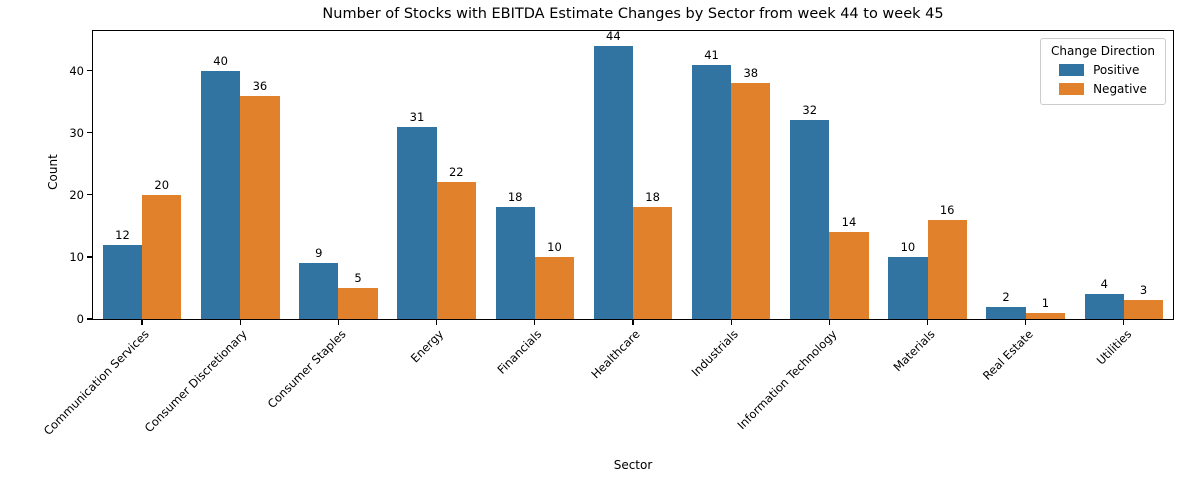 The image size is (1180, 482). What do you see at coordinates (1104, 284) in the screenshot?
I see `bar-value-label: 4` at bounding box center [1104, 284].